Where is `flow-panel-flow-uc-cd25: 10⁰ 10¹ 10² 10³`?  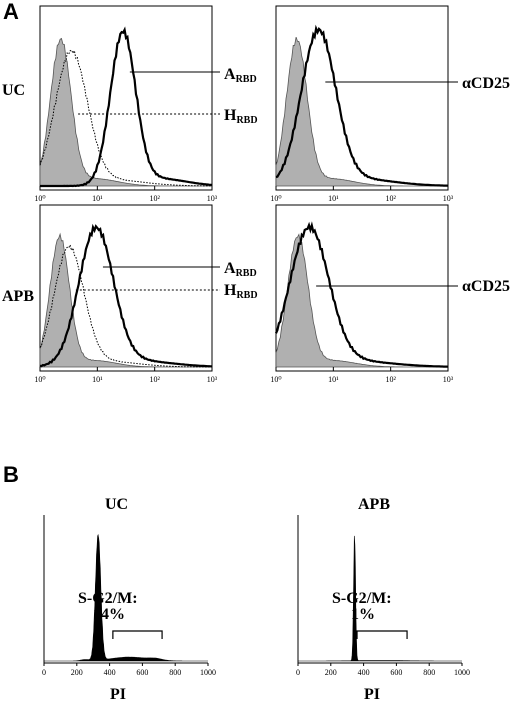
flow-panel-flow-uc-cd25: 10⁰ 10¹ 10² 10³ is located at coordinates (364, 104).